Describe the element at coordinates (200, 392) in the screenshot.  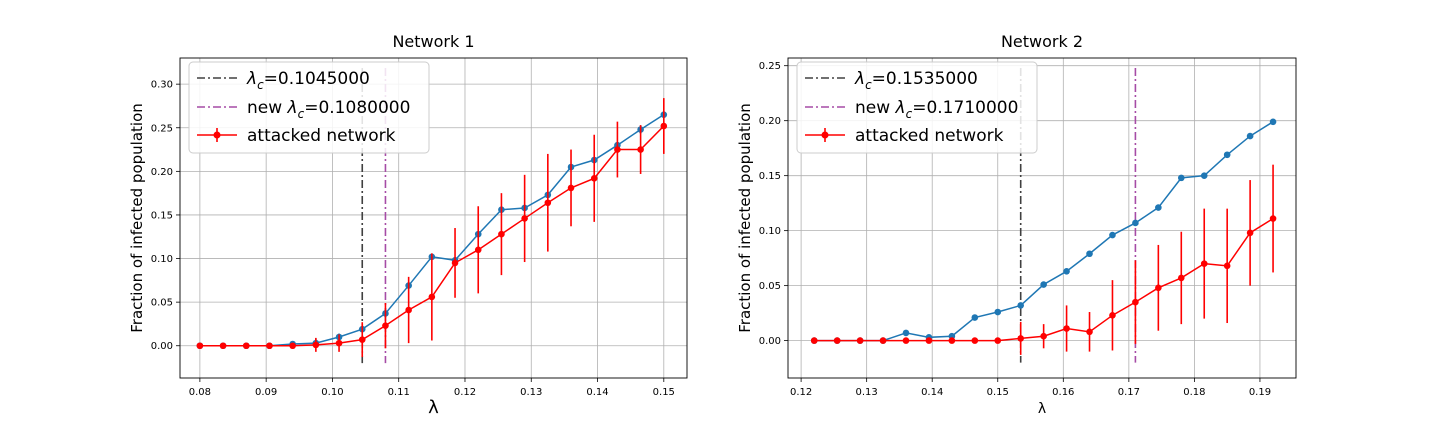
I see `x-tick-label: 0.08` at that location.